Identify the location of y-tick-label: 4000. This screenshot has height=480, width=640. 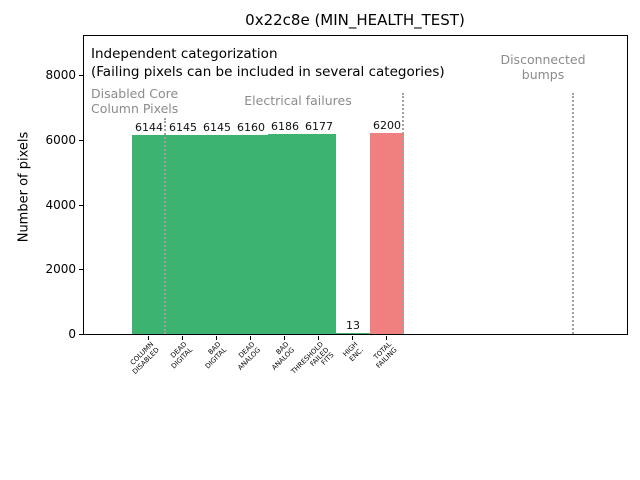
(60, 204).